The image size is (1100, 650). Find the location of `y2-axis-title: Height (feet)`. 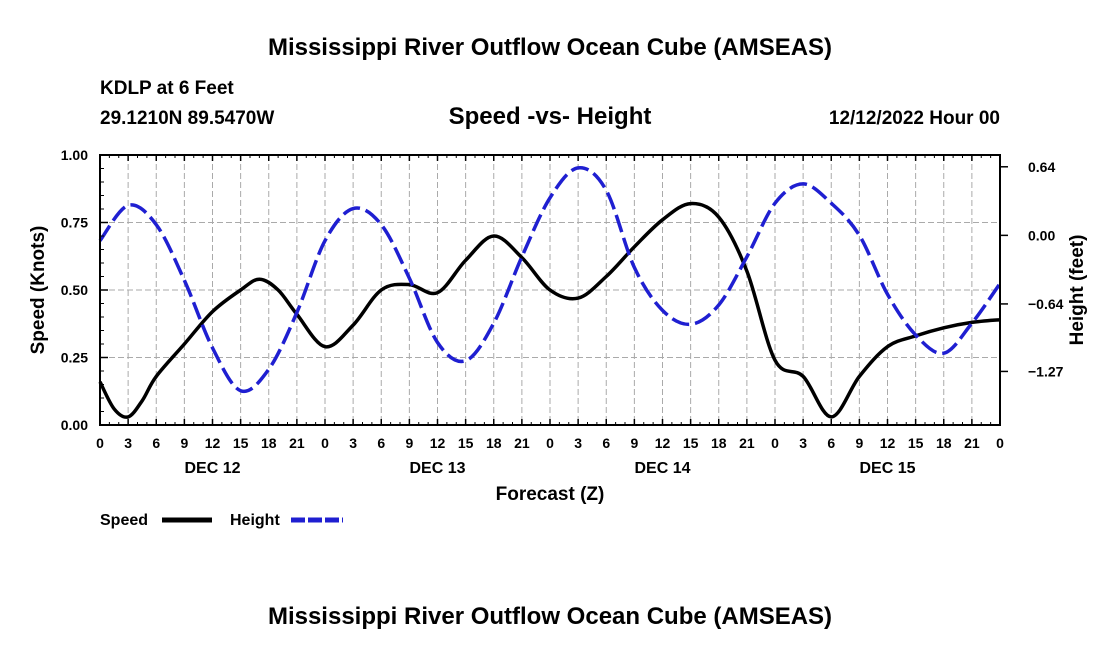

y2-axis-title: Height (feet) is located at coordinates (1077, 290).